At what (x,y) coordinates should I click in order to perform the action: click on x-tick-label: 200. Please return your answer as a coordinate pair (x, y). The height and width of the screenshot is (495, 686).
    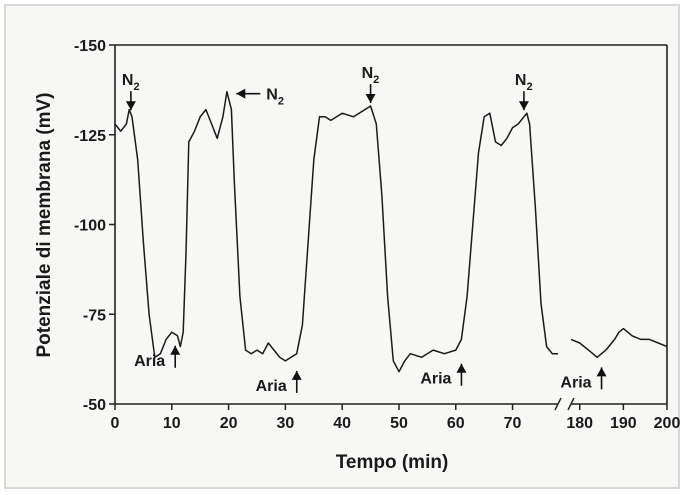
    Looking at the image, I should click on (667, 423).